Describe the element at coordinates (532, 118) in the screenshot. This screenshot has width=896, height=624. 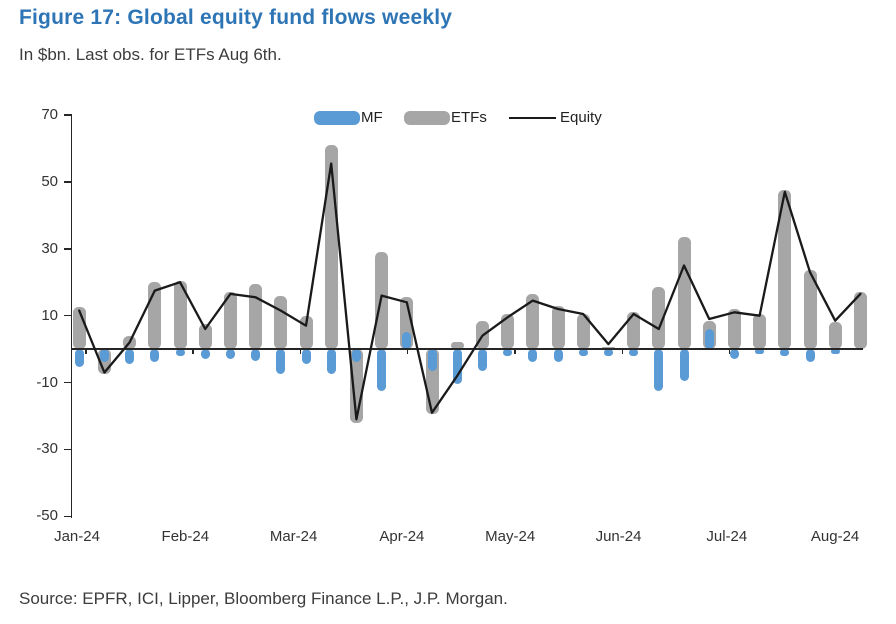
I see `equity-legend-line-sample` at that location.